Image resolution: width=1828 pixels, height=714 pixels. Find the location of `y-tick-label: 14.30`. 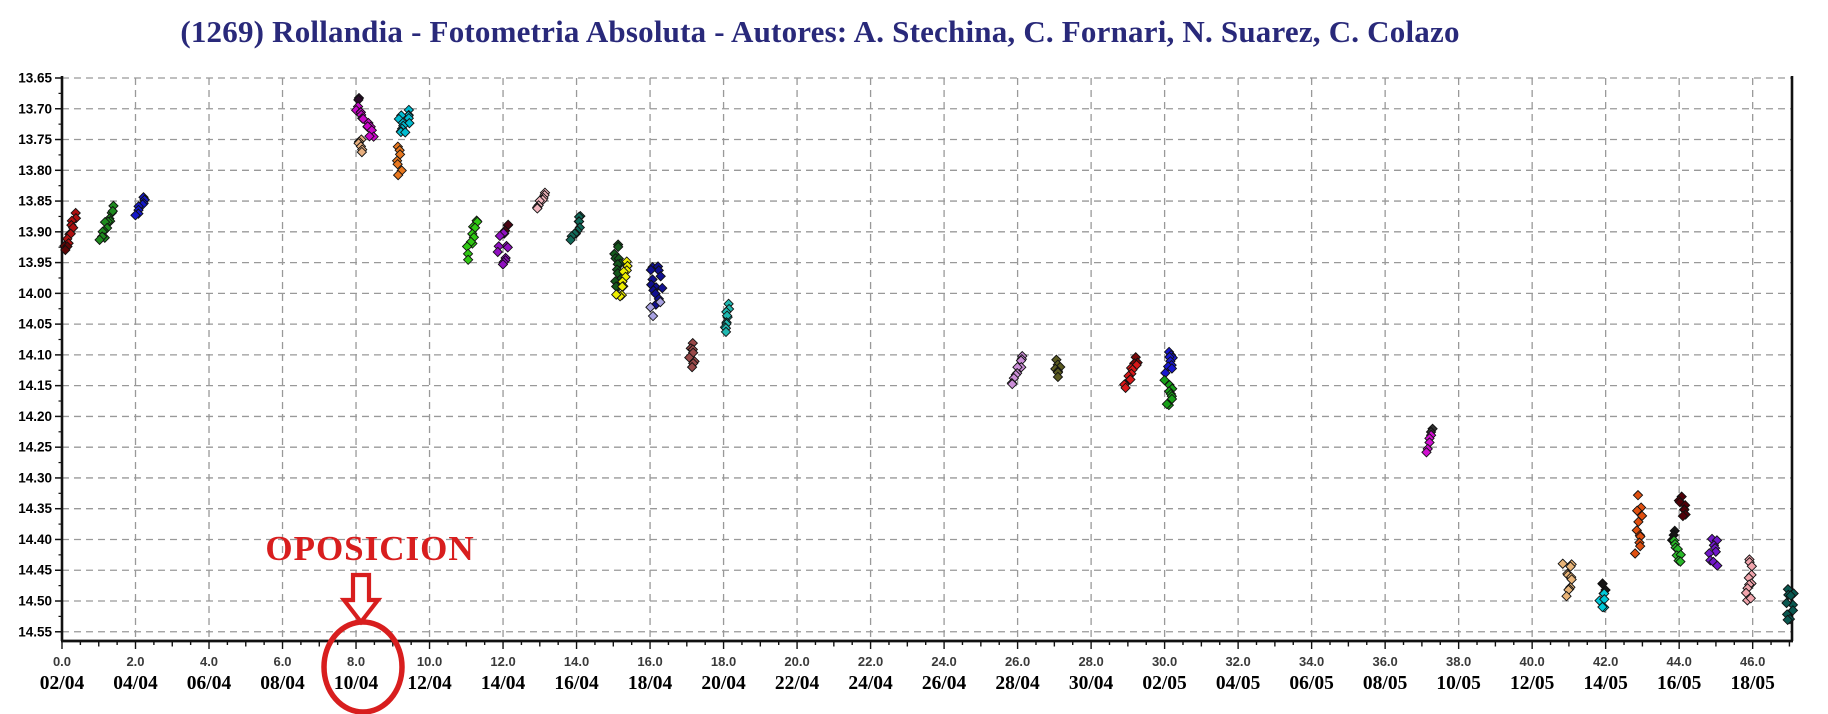

y-tick-label: 14.30 is located at coordinates (35, 477).